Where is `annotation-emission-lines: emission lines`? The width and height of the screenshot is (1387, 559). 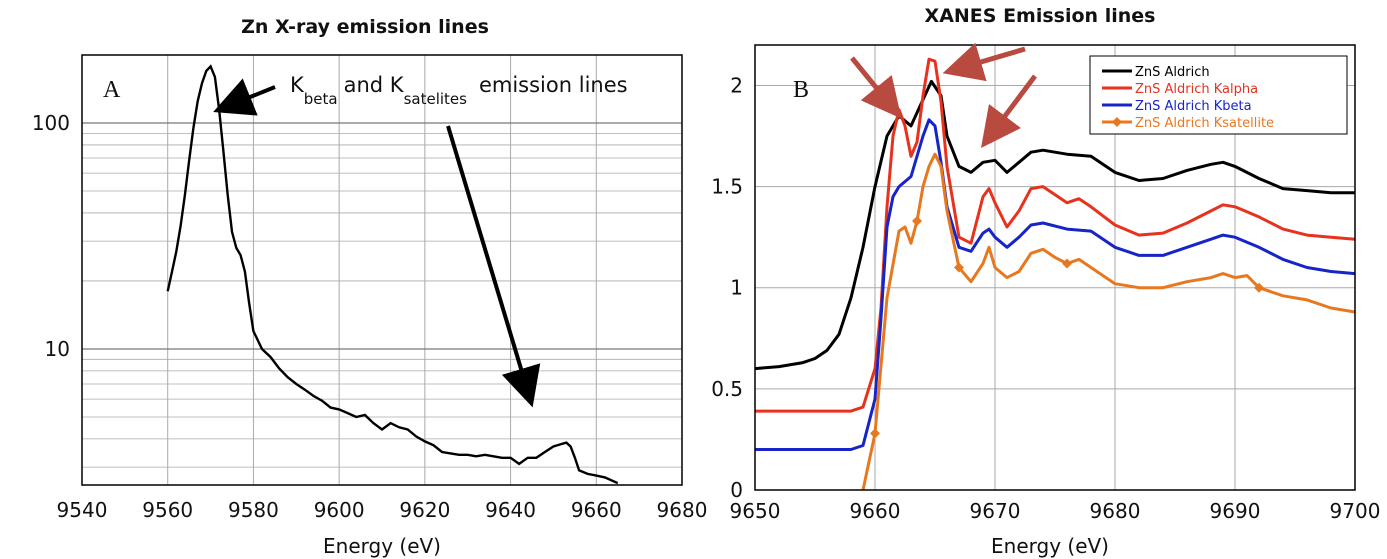 annotation-emission-lines: emission lines is located at coordinates (553, 85).